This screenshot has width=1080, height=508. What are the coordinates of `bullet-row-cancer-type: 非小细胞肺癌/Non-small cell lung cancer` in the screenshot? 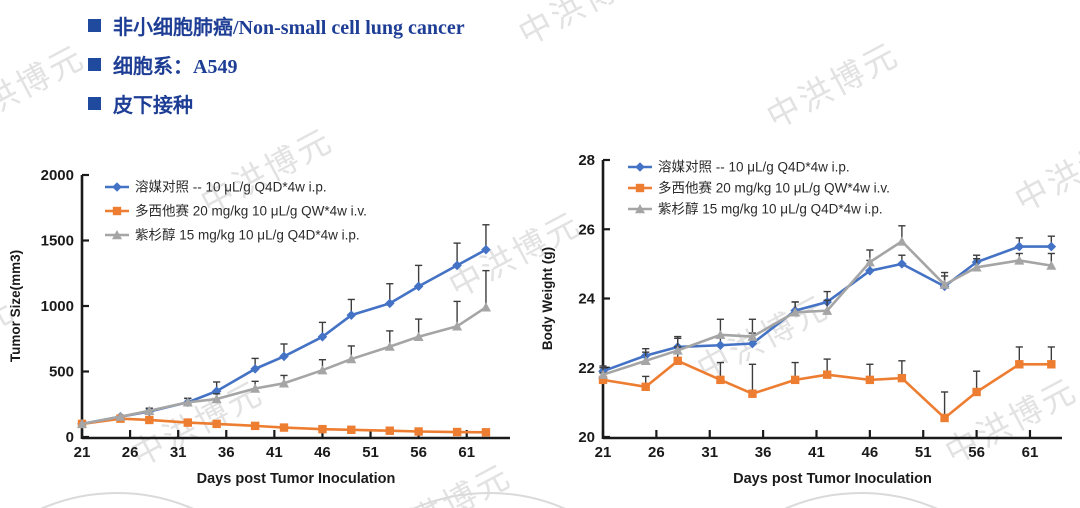 It's located at (276, 25).